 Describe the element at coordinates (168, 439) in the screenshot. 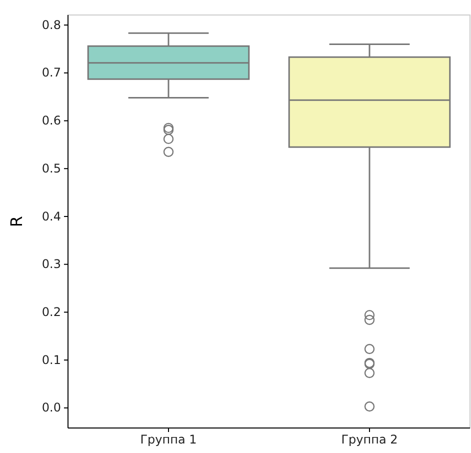

I see `x-tick-label: Группа 1` at that location.